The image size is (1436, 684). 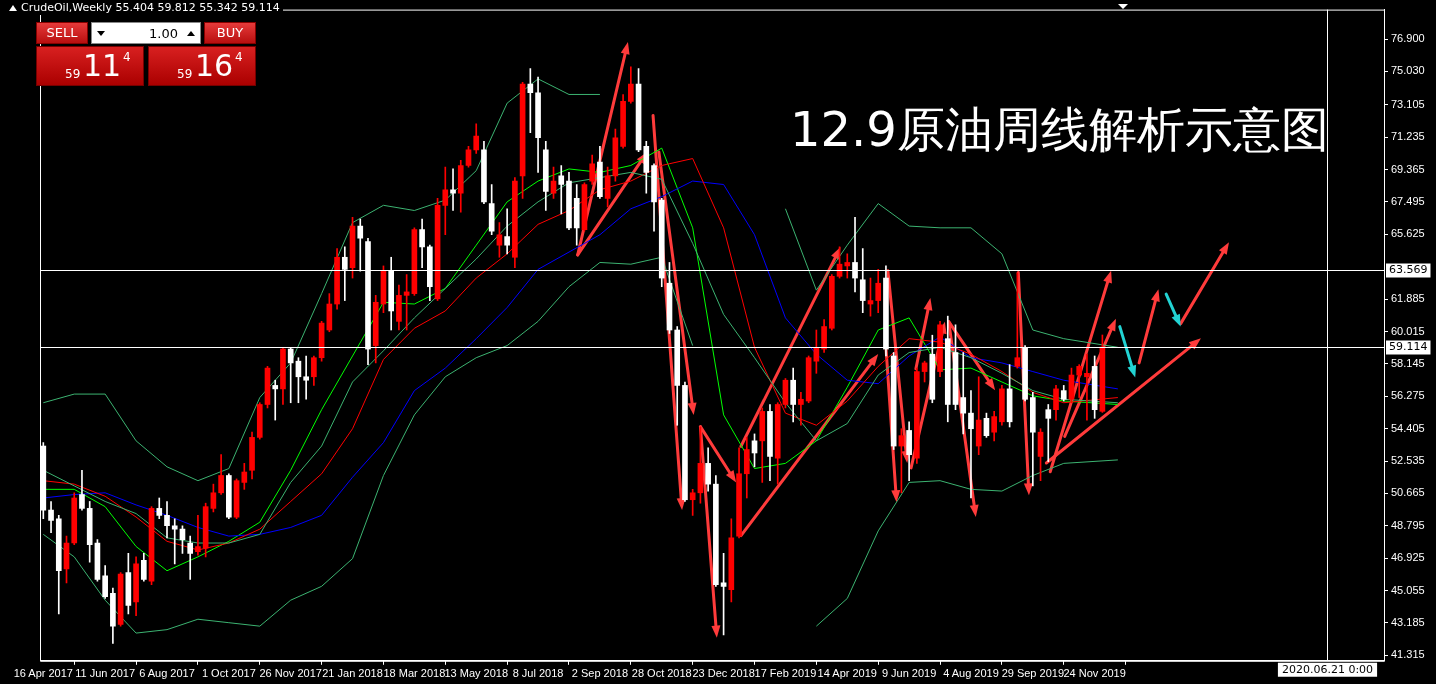 I want to click on annotation: BUY, so click(x=230, y=33).